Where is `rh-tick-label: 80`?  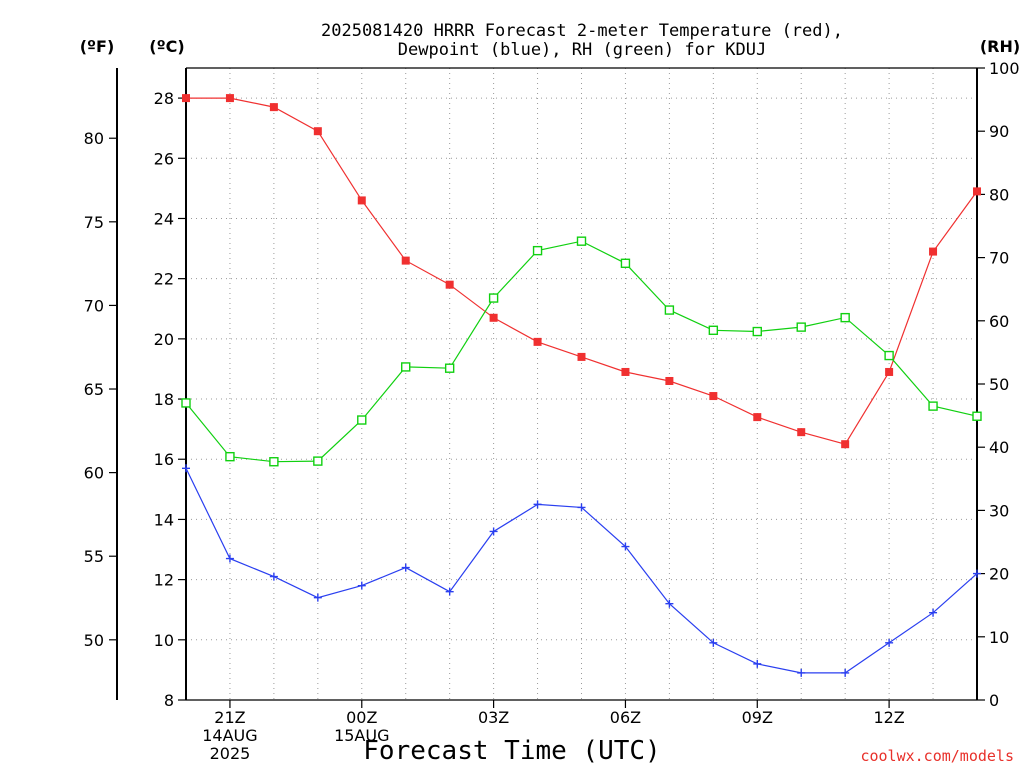 rh-tick-label: 80 is located at coordinates (999, 194).